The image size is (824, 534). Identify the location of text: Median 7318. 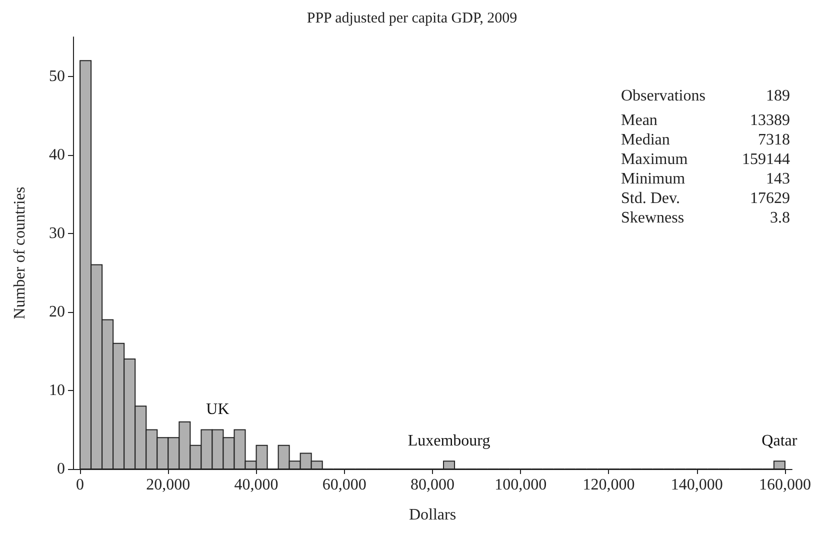
(705, 140).